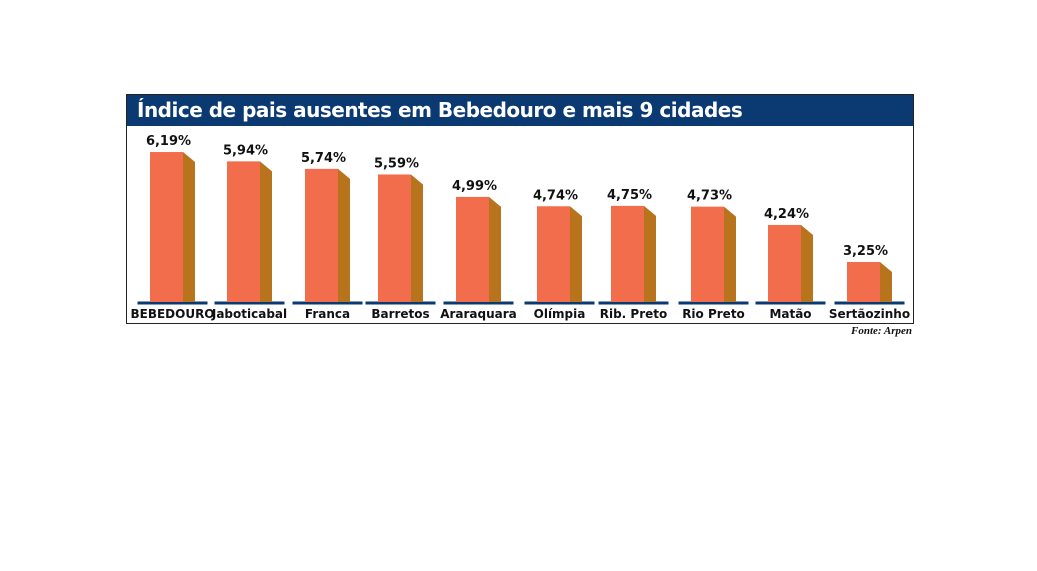 Image resolution: width=1037 pixels, height=571 pixels. Describe the element at coordinates (790, 314) in the screenshot. I see `category-label: Matão` at that location.